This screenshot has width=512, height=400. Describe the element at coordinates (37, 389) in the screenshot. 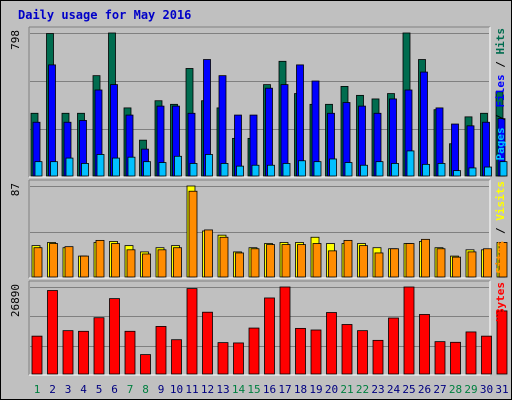

I see `x-tick-label-day-1: 1` at that location.